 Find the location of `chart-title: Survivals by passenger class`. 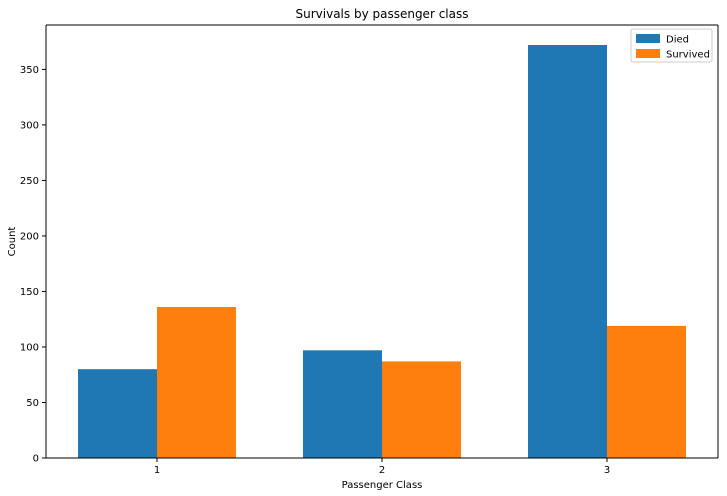

chart-title: Survivals by passenger class is located at coordinates (382, 14).